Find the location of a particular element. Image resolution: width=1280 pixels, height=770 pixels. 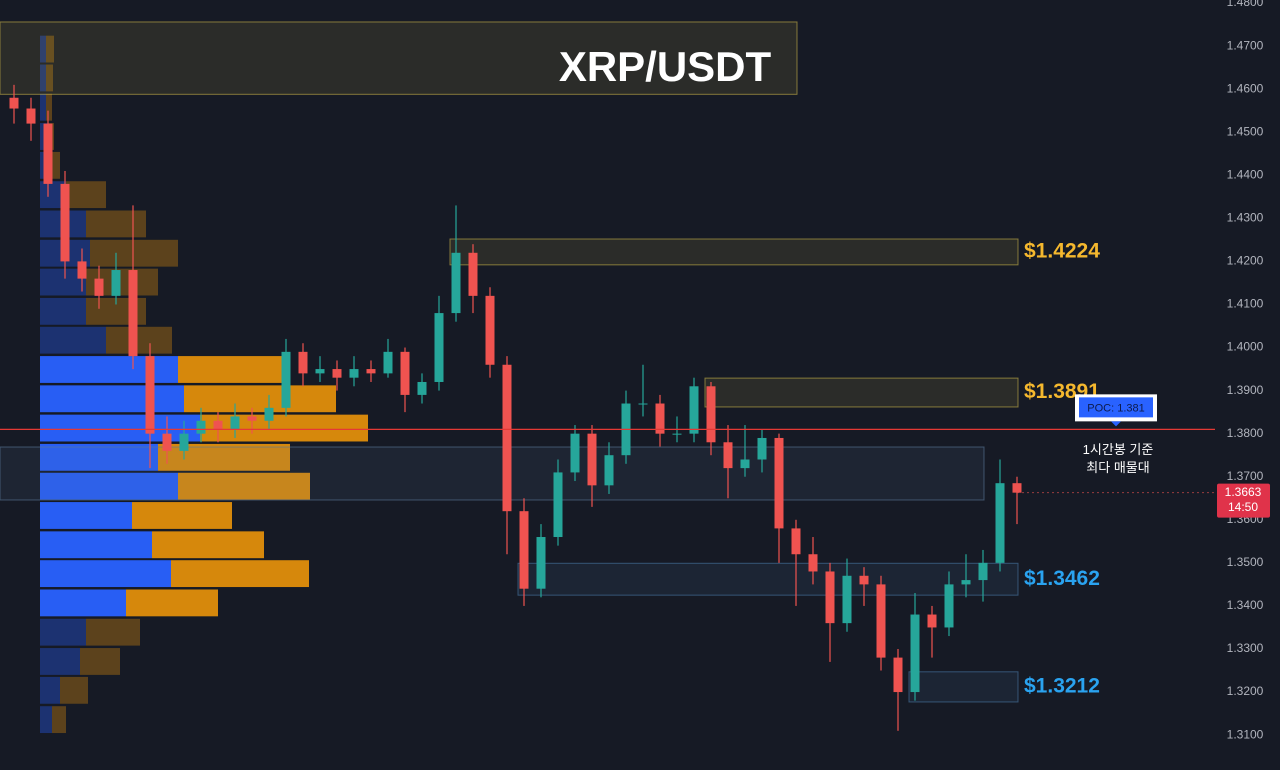

y-tick-label: 1.4600 is located at coordinates (1245, 88).